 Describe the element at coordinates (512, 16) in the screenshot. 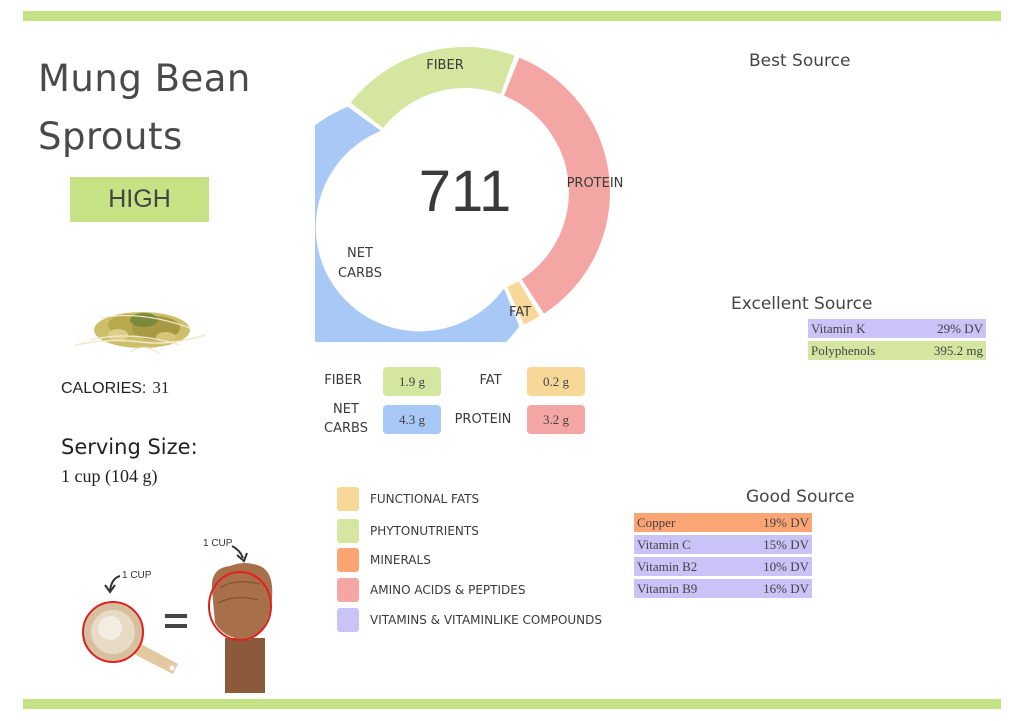

I see `top-accent-bar` at that location.